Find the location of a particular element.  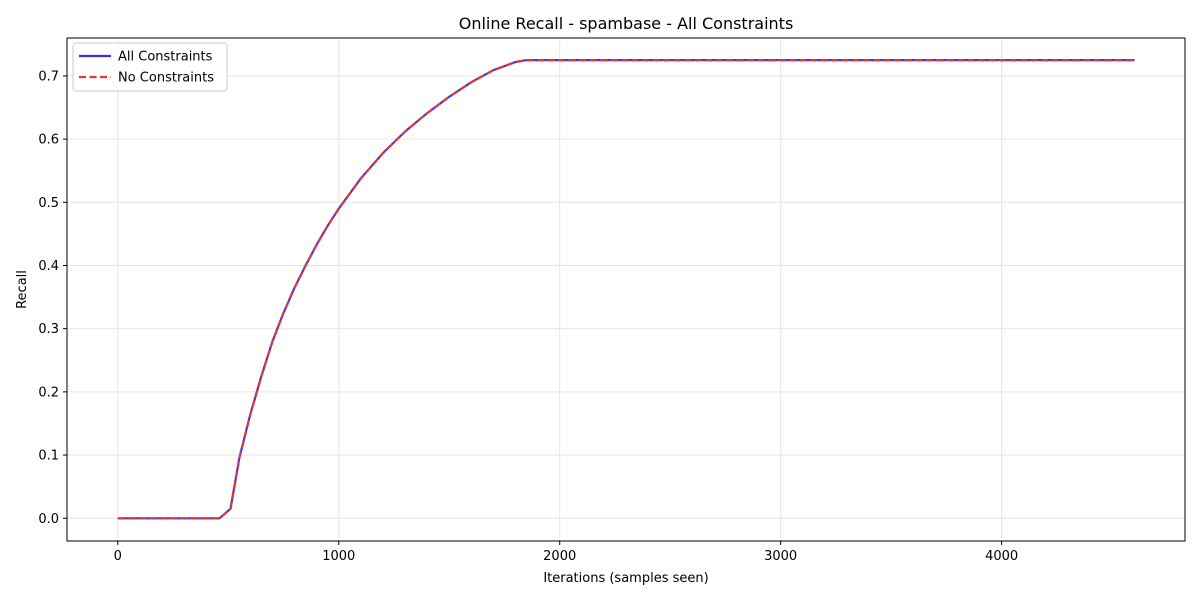

legend-label-no-constraints: No Constraints is located at coordinates (166, 78).